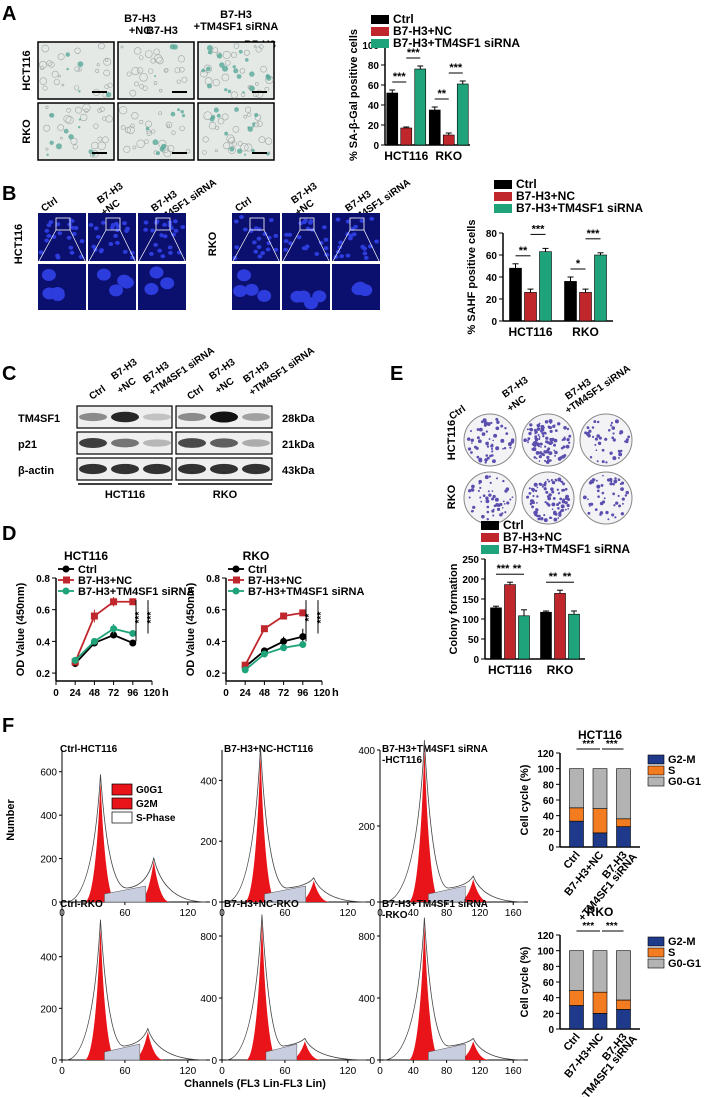 Image resolution: width=706 pixels, height=1097 pixels. Describe the element at coordinates (179, 153) in the screenshot. I see `scale-bar` at that location.